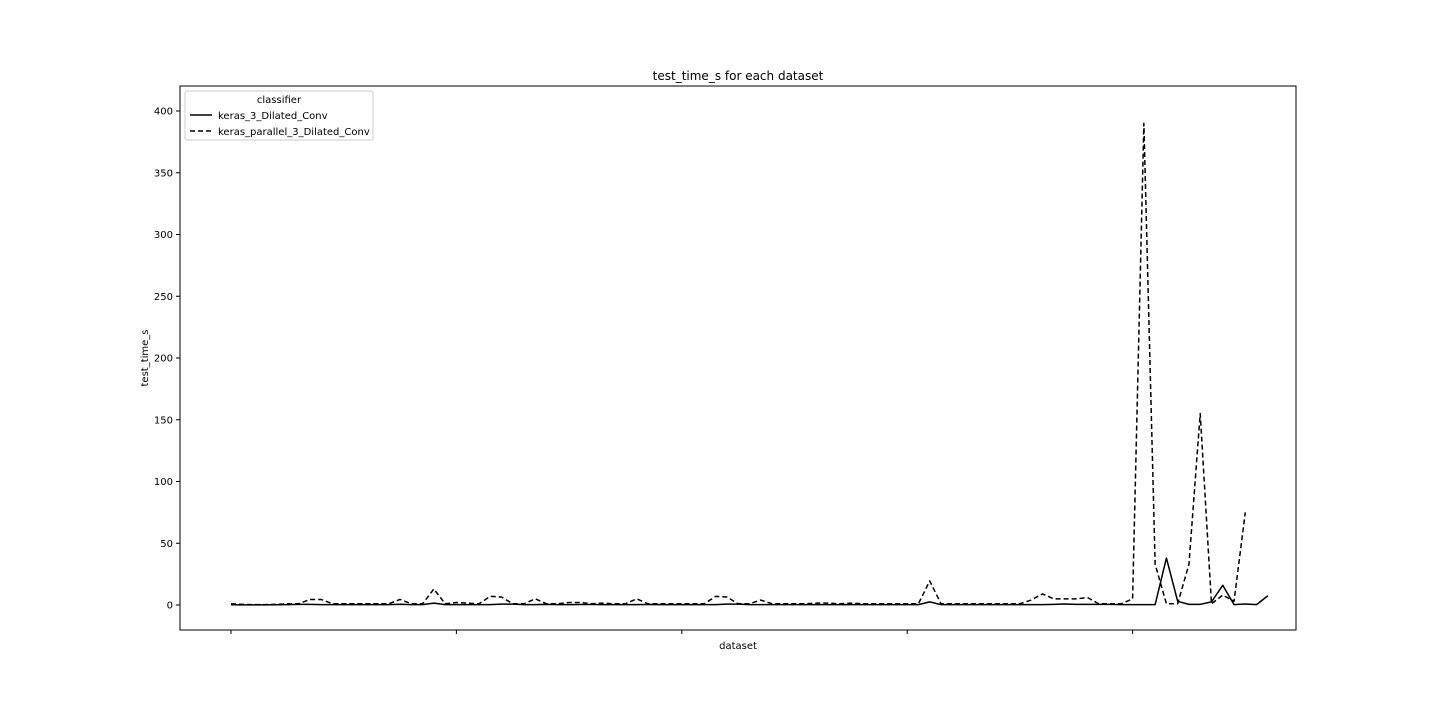 The height and width of the screenshot is (720, 1440). I want to click on legend-title: classifier, so click(279, 100).